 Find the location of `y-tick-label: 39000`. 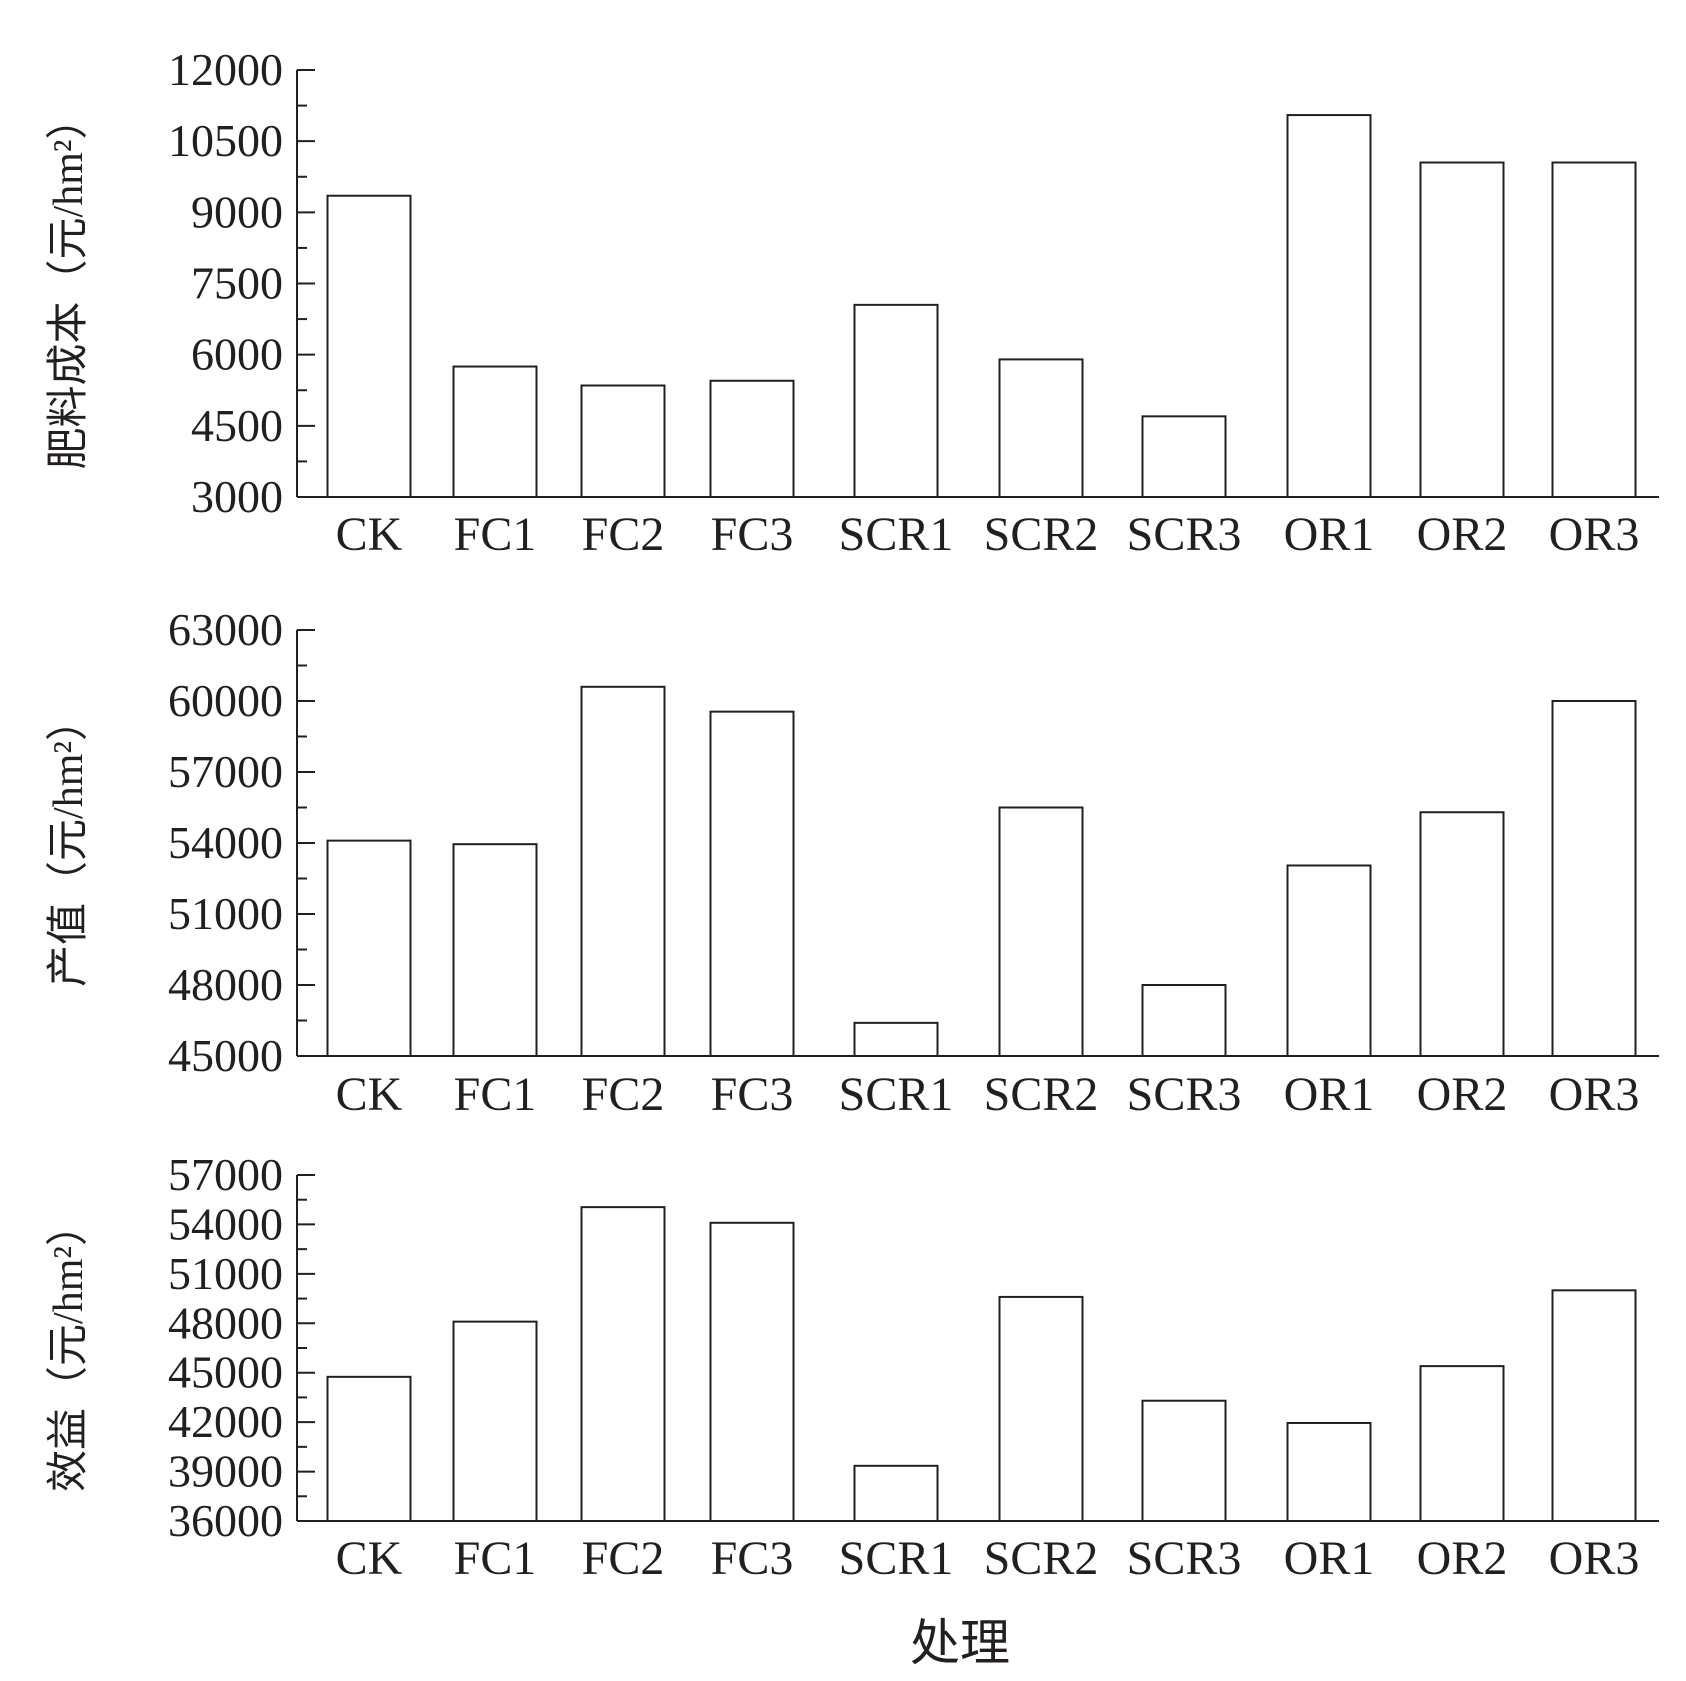

y-tick-label: 39000 is located at coordinates (225, 1471).